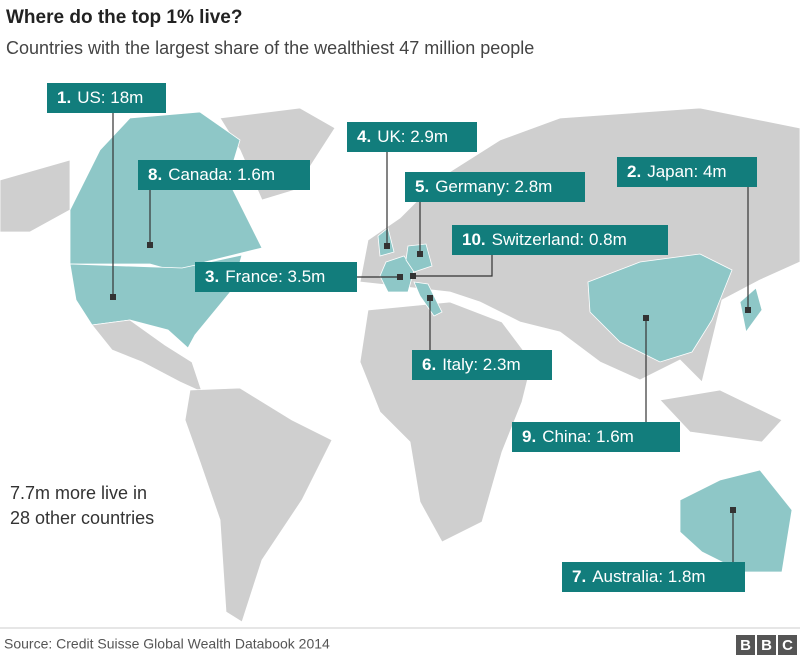 Image resolution: width=800 pixels, height=665 pixels. I want to click on callout: 10. Switzerland: 0.8m, so click(539, 252).